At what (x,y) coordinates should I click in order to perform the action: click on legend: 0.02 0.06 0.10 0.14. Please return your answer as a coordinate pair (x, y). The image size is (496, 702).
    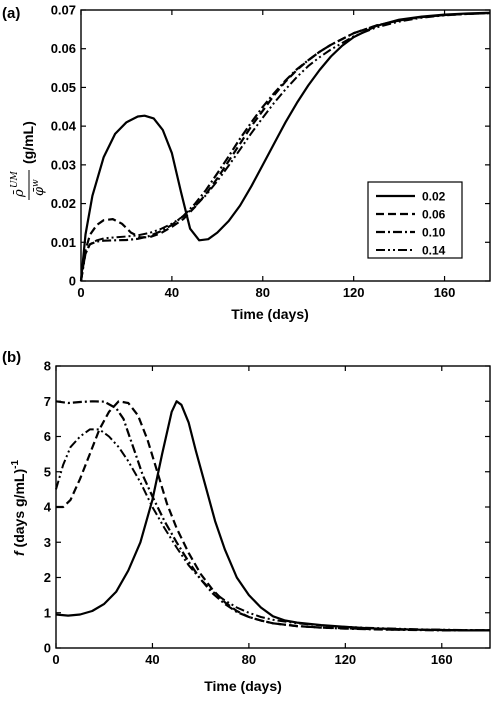
    Looking at the image, I should click on (415, 220).